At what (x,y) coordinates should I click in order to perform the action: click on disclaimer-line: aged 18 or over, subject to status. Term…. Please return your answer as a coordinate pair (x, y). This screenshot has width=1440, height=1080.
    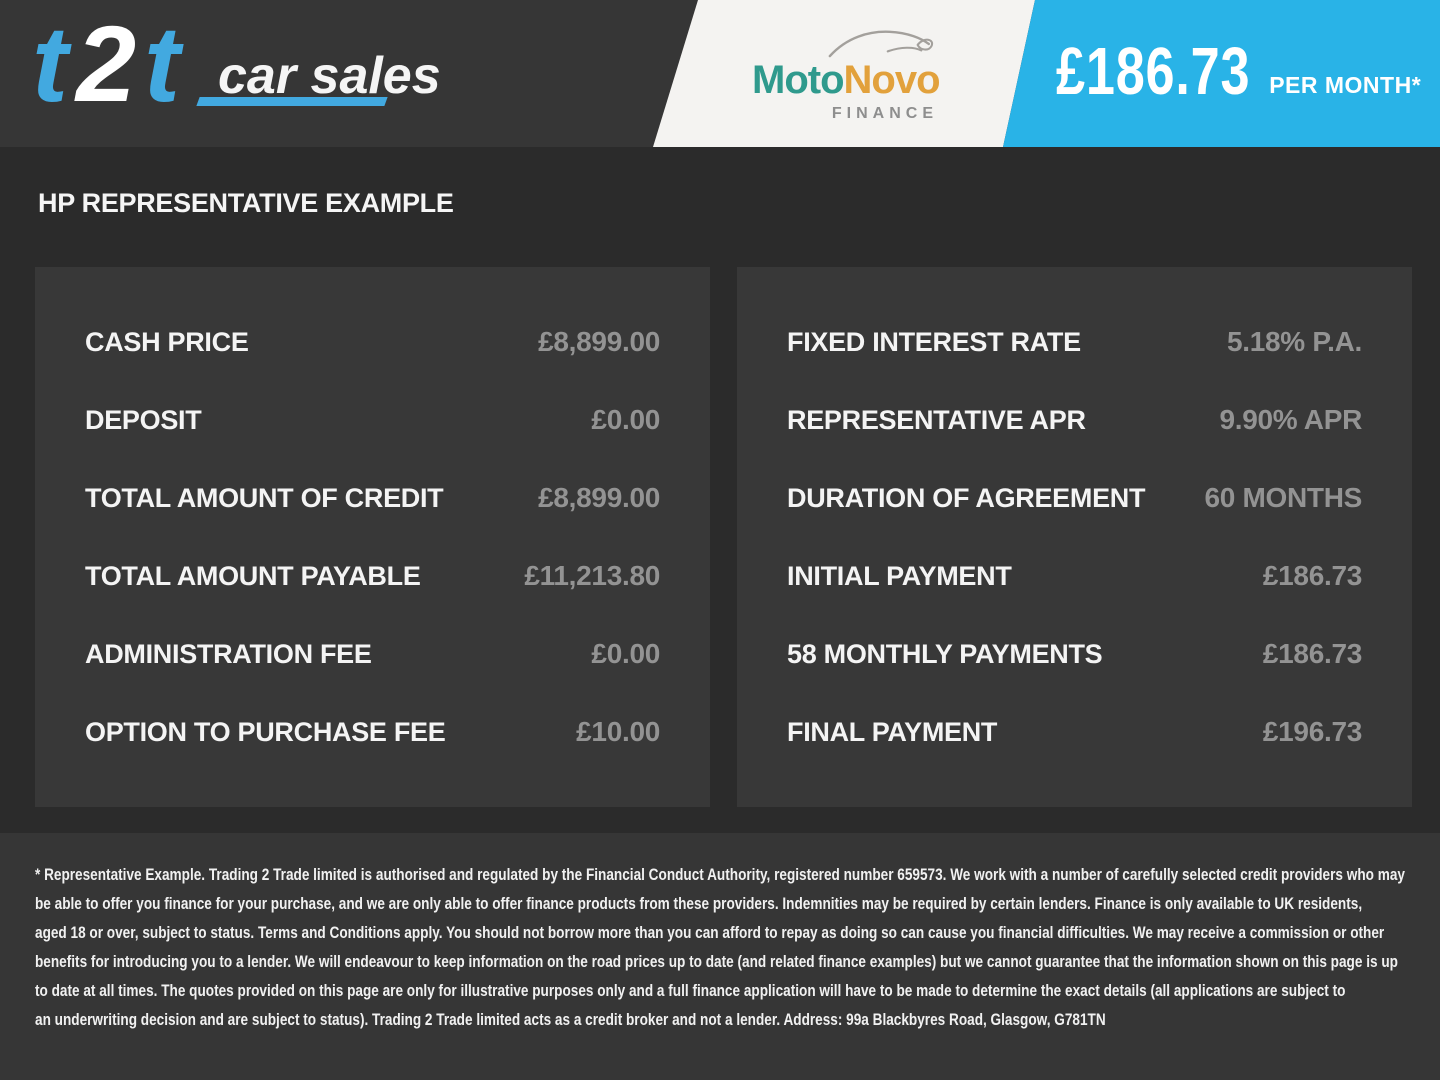
    Looking at the image, I should click on (710, 932).